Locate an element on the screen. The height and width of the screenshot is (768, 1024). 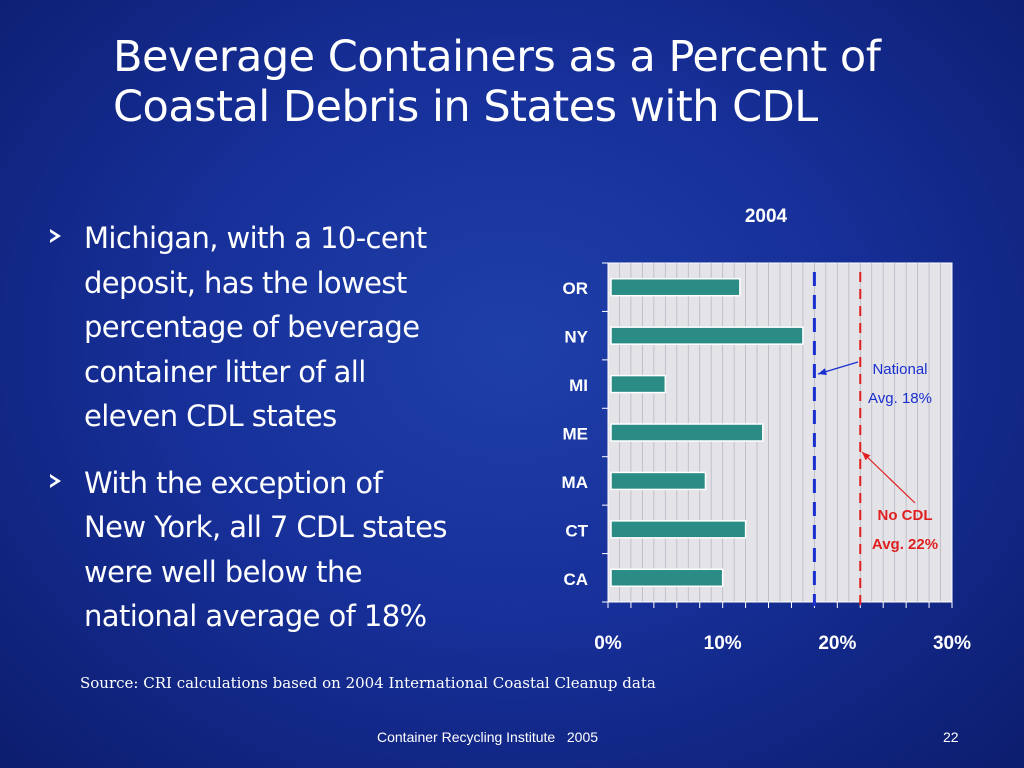
bar-or is located at coordinates (675, 287).